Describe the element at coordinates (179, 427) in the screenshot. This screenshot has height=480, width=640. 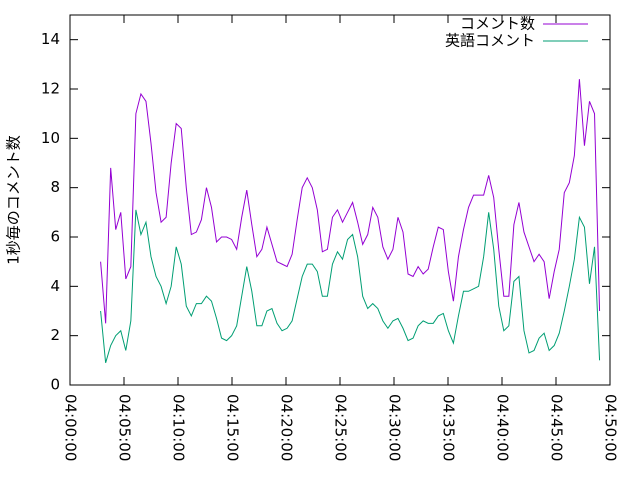
I see `x-tick-label: 04:10:00` at that location.